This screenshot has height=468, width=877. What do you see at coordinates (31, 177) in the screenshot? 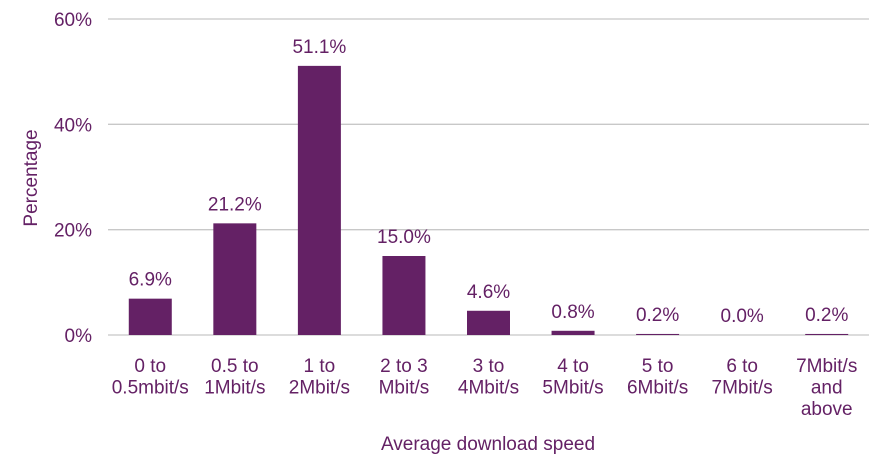
I see `y-axis-title: Percentage` at bounding box center [31, 177].